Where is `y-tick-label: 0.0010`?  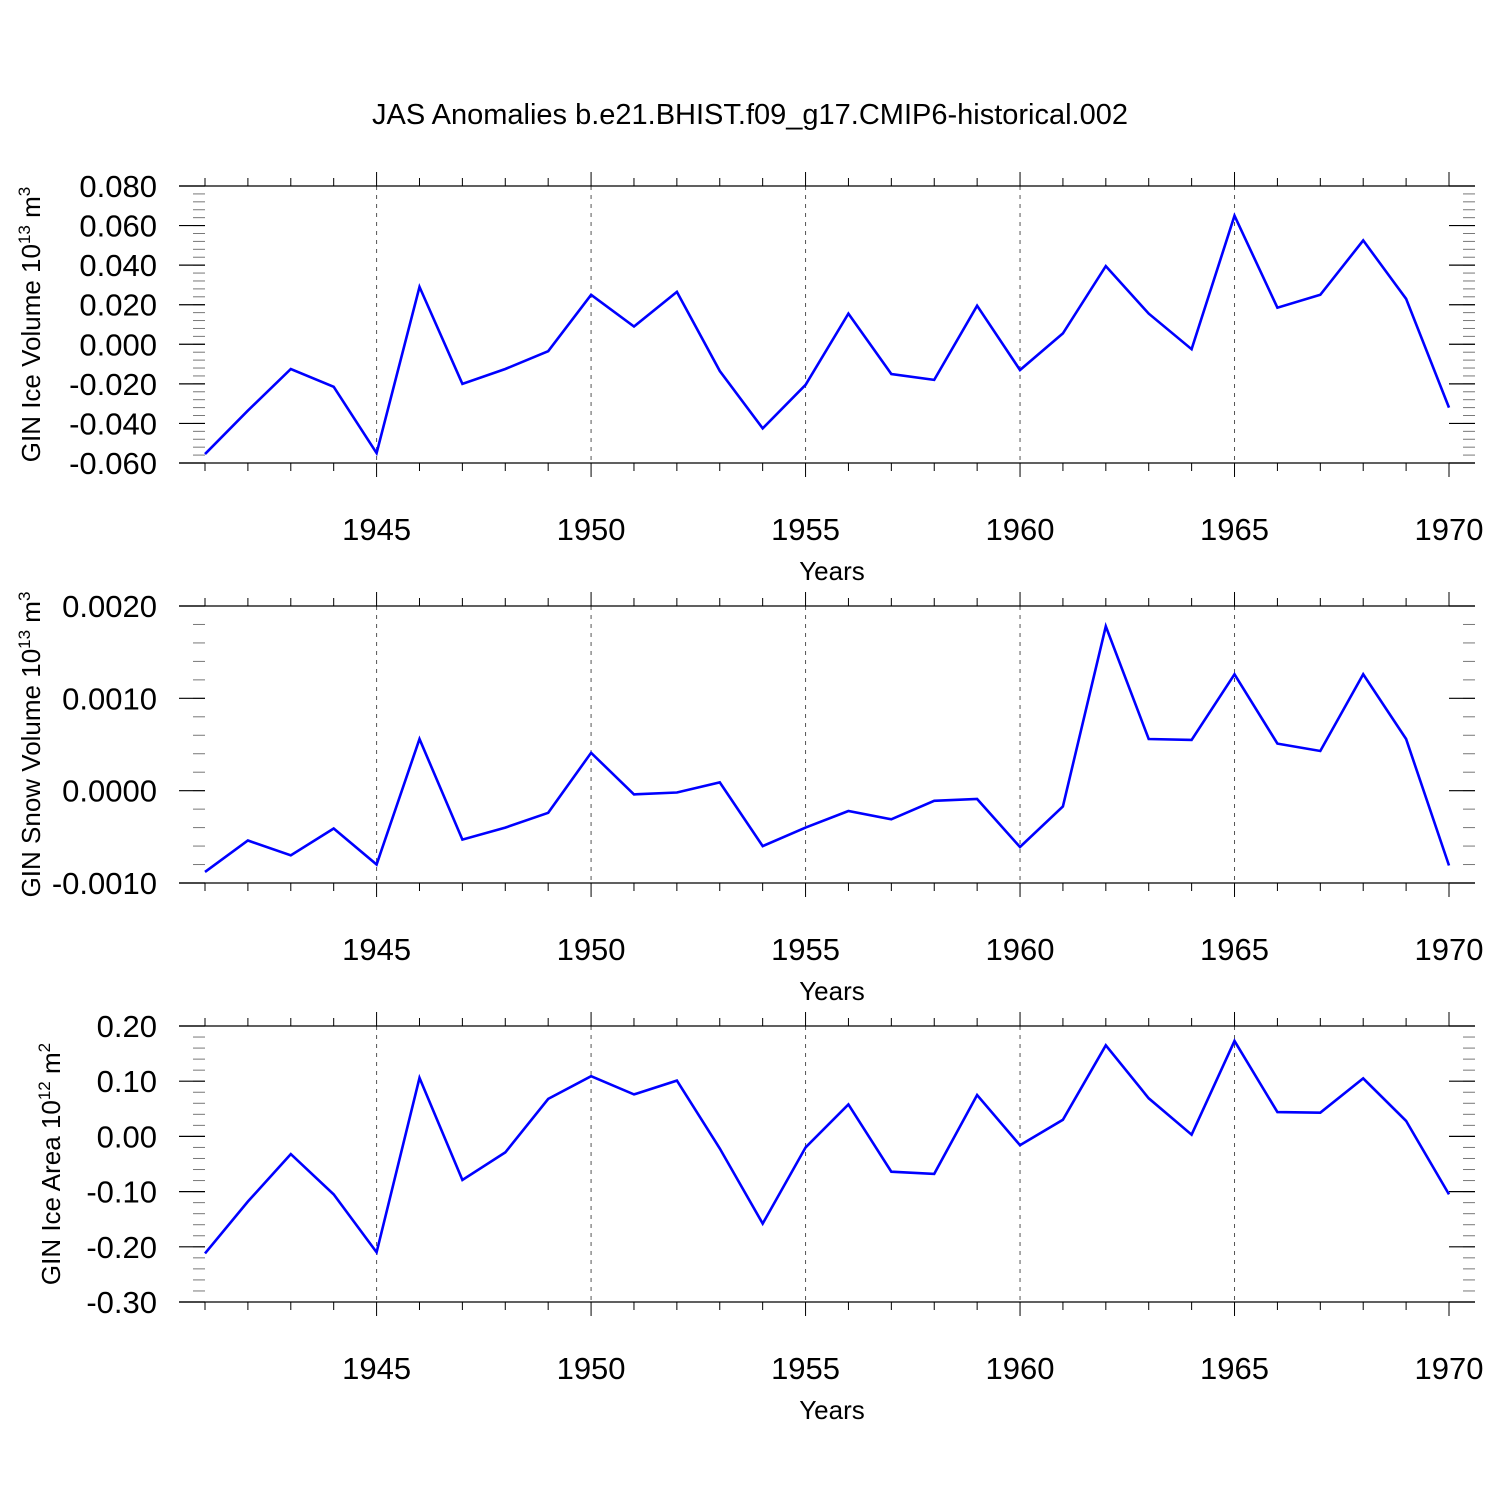 y-tick-label: 0.0010 is located at coordinates (109, 698).